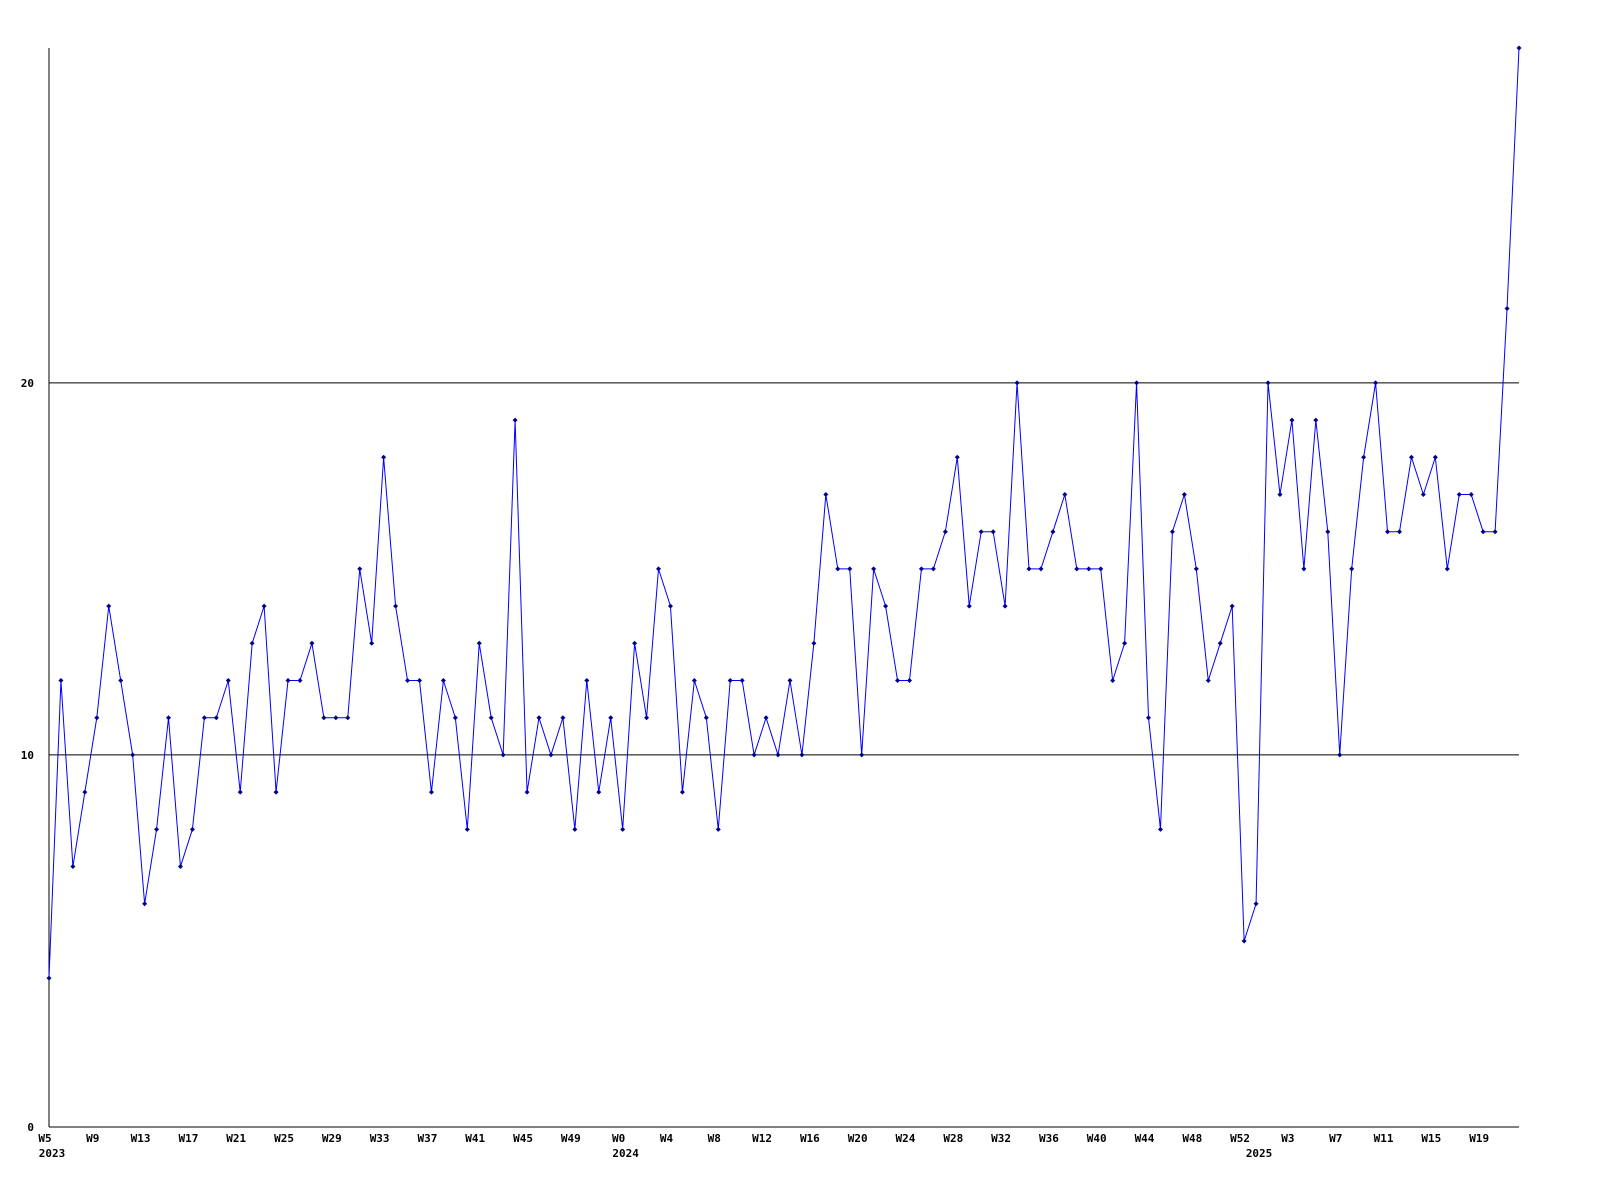  I want to click on x-tick-label: W19, so click(1479, 1138).